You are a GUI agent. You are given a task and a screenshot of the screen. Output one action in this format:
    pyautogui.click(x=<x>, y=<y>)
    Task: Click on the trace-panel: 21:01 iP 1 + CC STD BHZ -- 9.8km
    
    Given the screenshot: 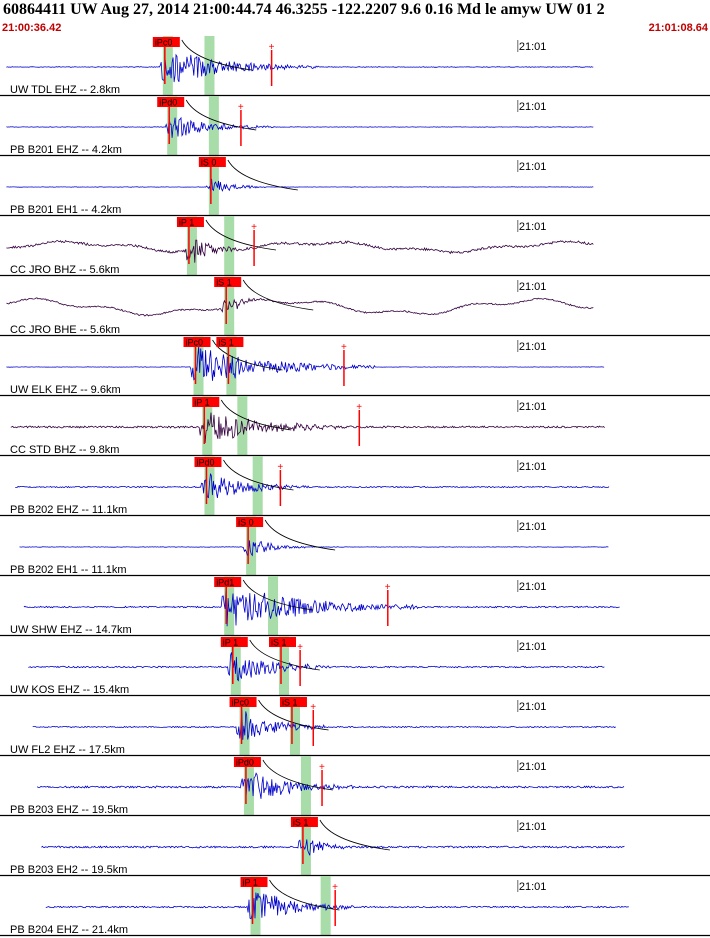 What is the action you would take?
    pyautogui.click(x=355, y=426)
    